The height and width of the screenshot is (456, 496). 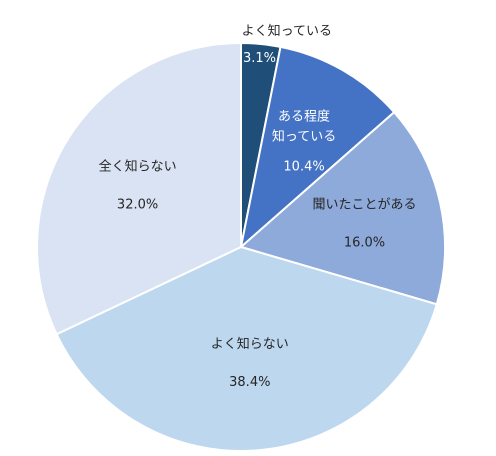 I want to click on slice-label-1: よく知っている, so click(x=287, y=31).